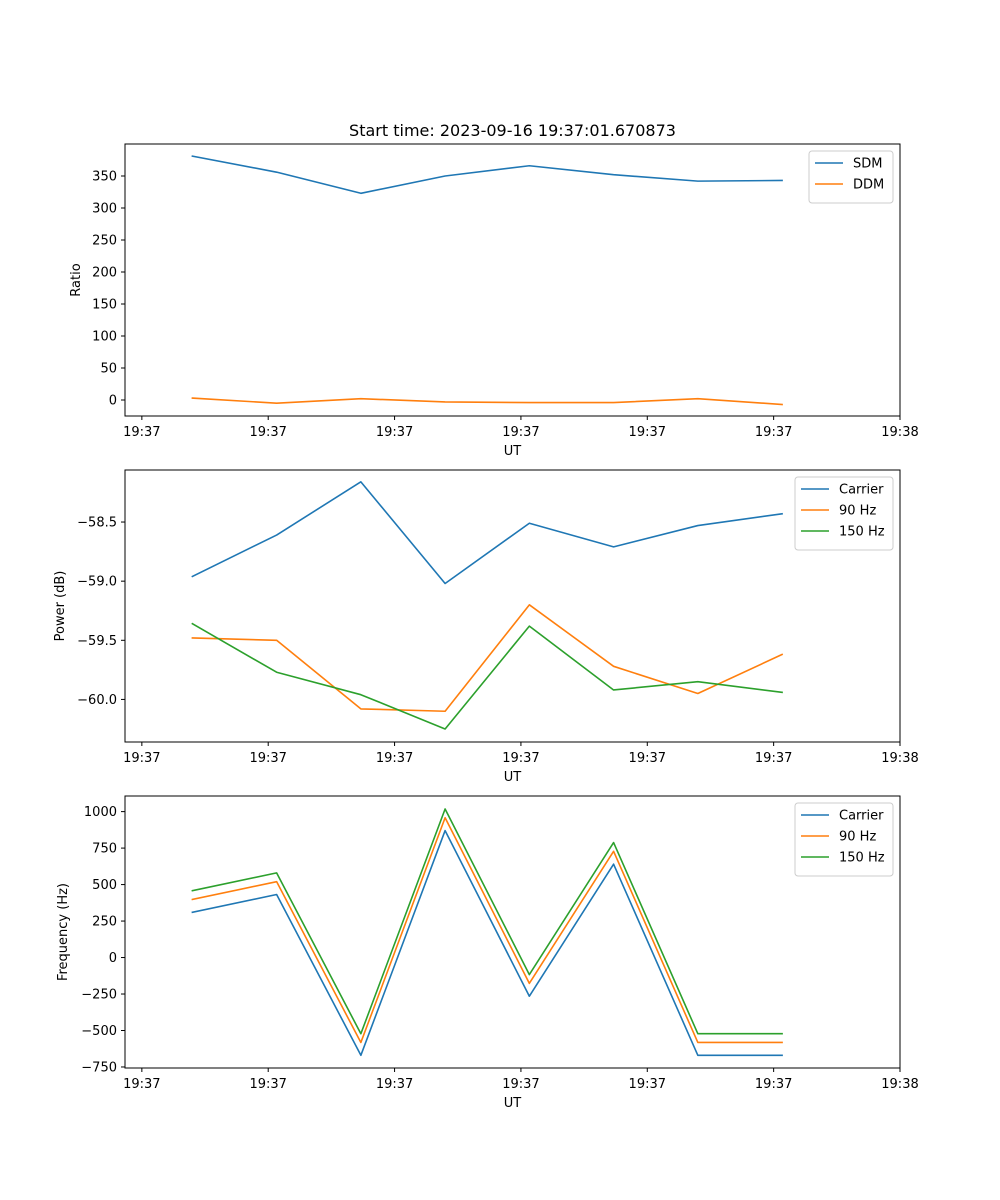 This screenshot has width=1000, height=1200. Describe the element at coordinates (104, 849) in the screenshot. I see `frequency-y-tick-label: 750` at that location.